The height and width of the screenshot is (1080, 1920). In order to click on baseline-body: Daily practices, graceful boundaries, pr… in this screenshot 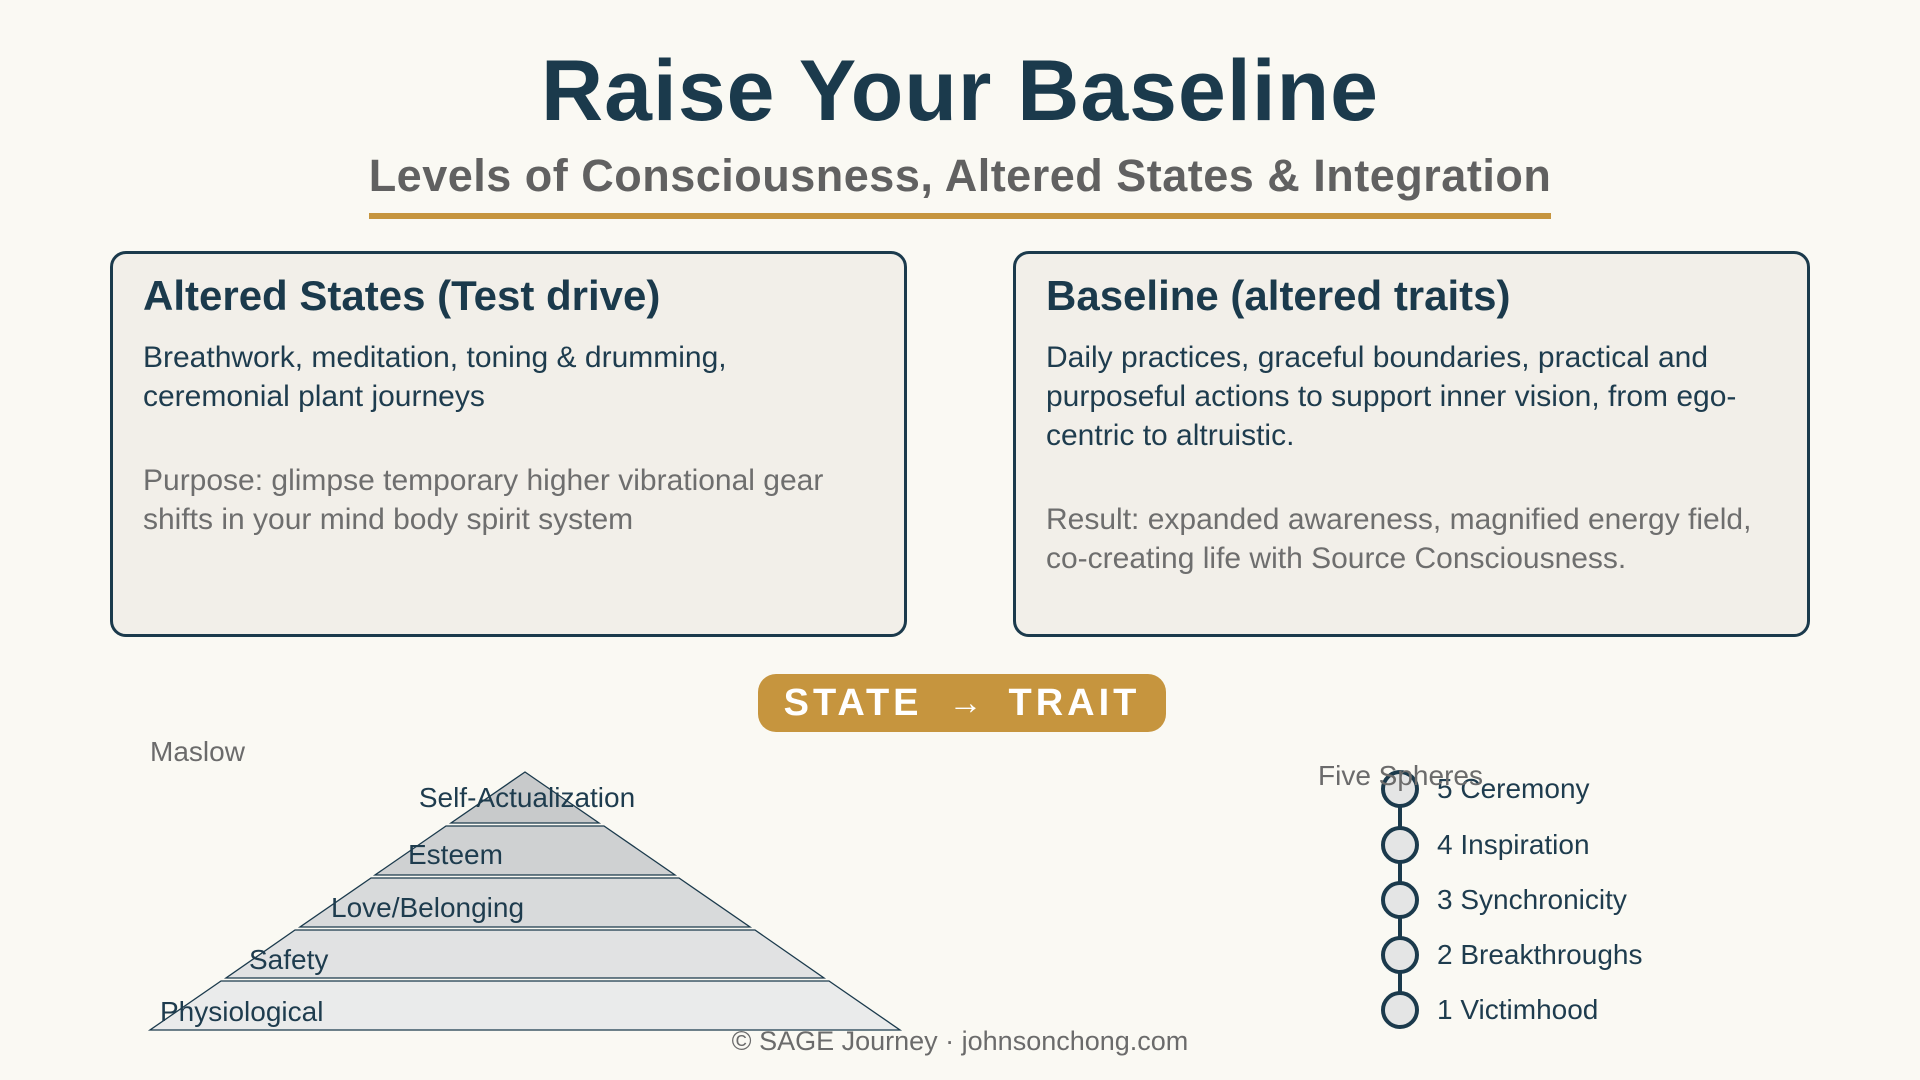, I will do `click(1391, 396)`.